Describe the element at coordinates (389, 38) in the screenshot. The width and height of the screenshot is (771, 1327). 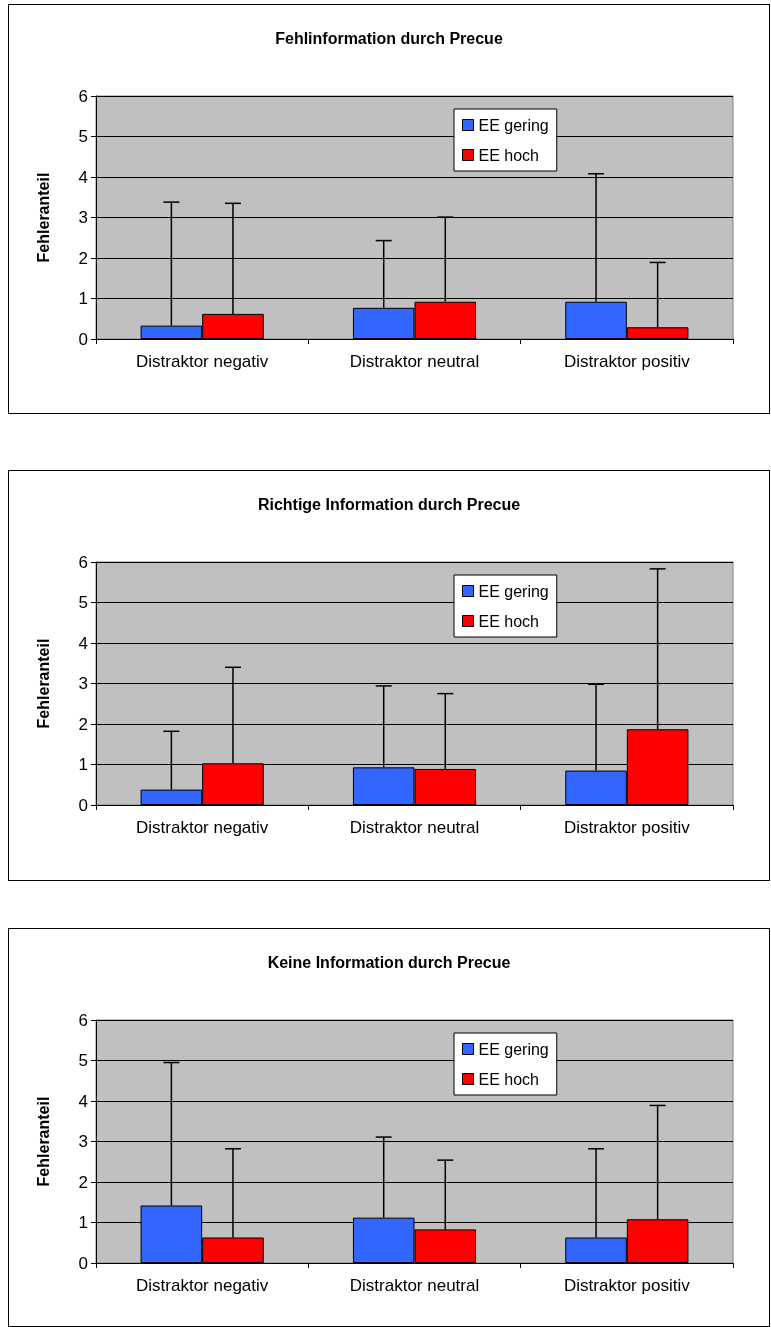
I see `chart-title: Fehlinformation durch Precue` at that location.